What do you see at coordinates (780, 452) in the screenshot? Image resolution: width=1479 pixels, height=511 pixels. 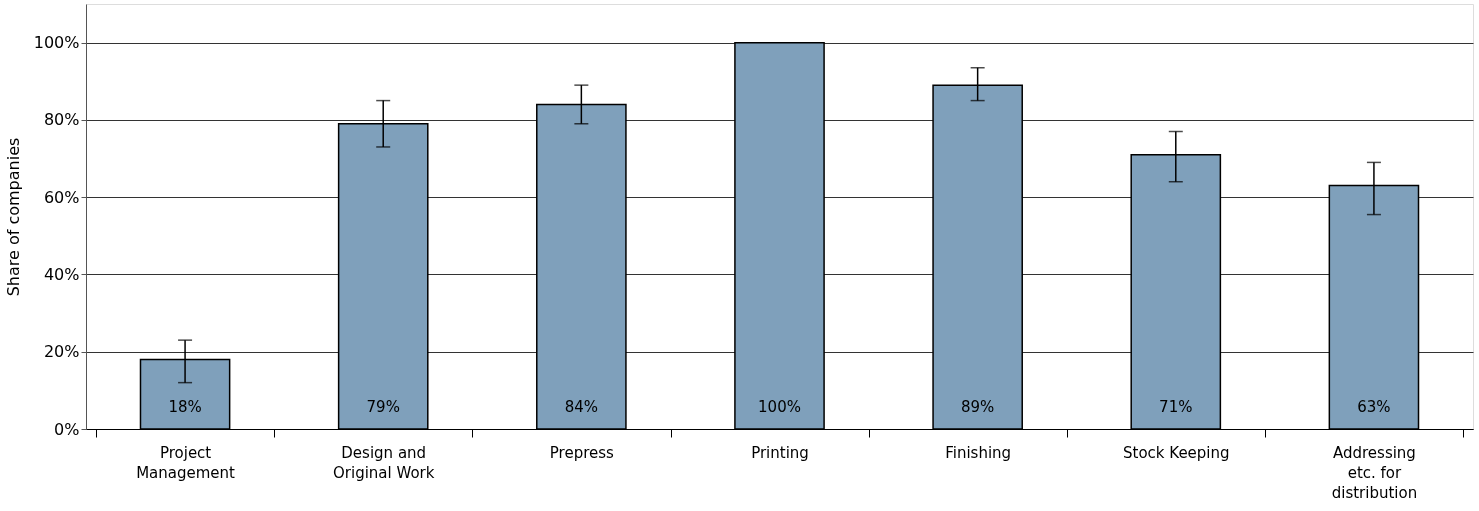 I see `x-tick-label: Printing` at bounding box center [780, 452].